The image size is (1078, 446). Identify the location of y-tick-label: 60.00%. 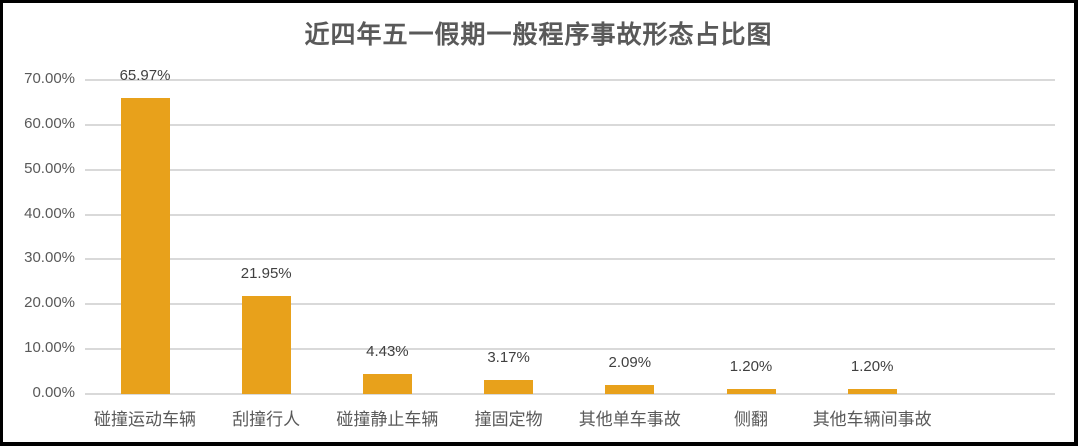
(49, 123).